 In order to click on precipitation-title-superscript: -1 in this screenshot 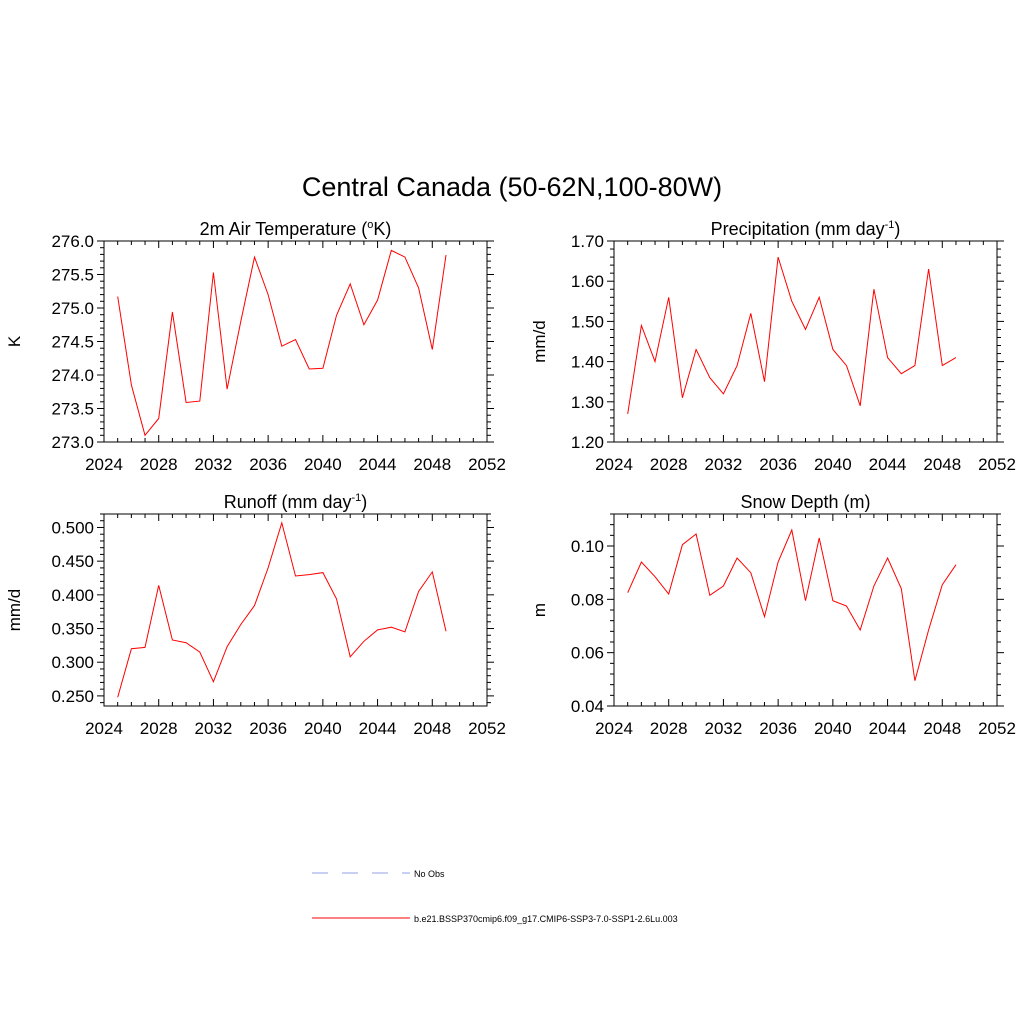, I will do `click(890, 225)`.